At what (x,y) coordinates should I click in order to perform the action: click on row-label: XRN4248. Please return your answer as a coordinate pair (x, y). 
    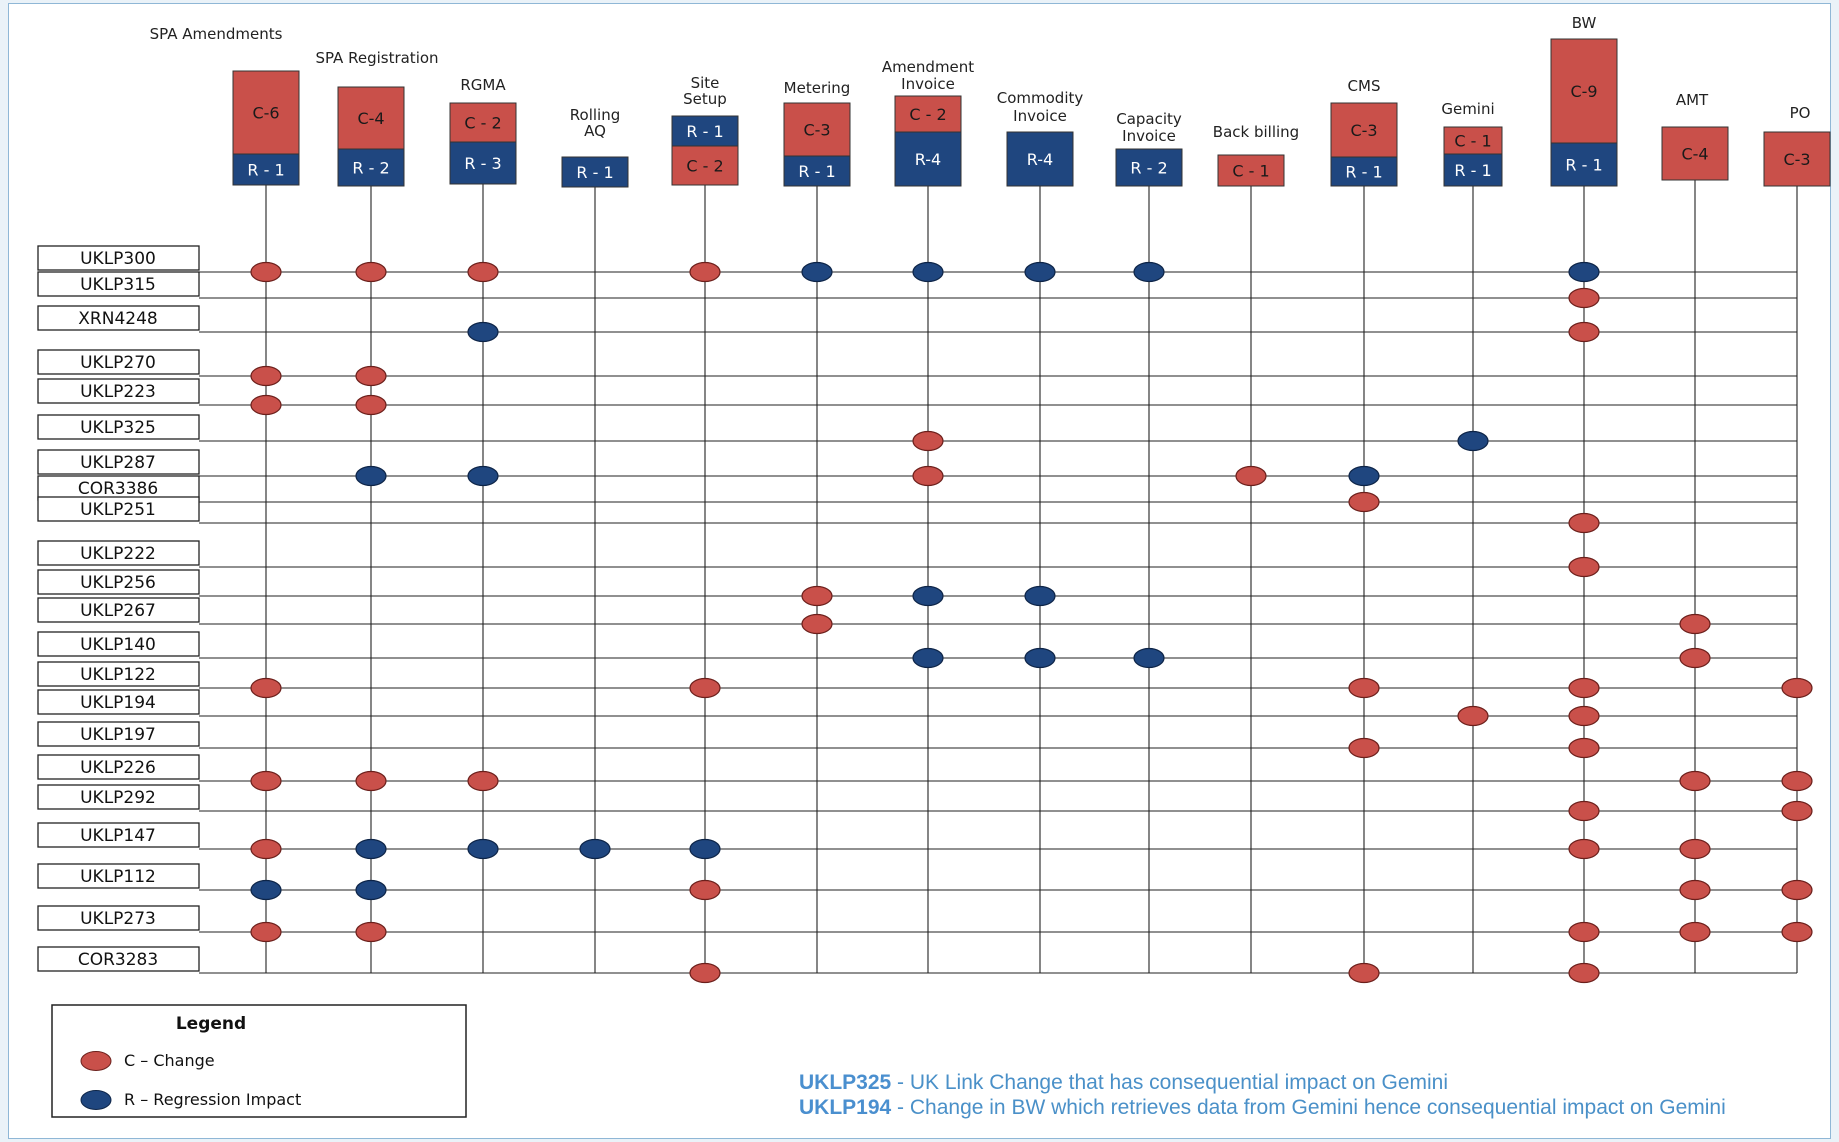
    Looking at the image, I should click on (117, 319).